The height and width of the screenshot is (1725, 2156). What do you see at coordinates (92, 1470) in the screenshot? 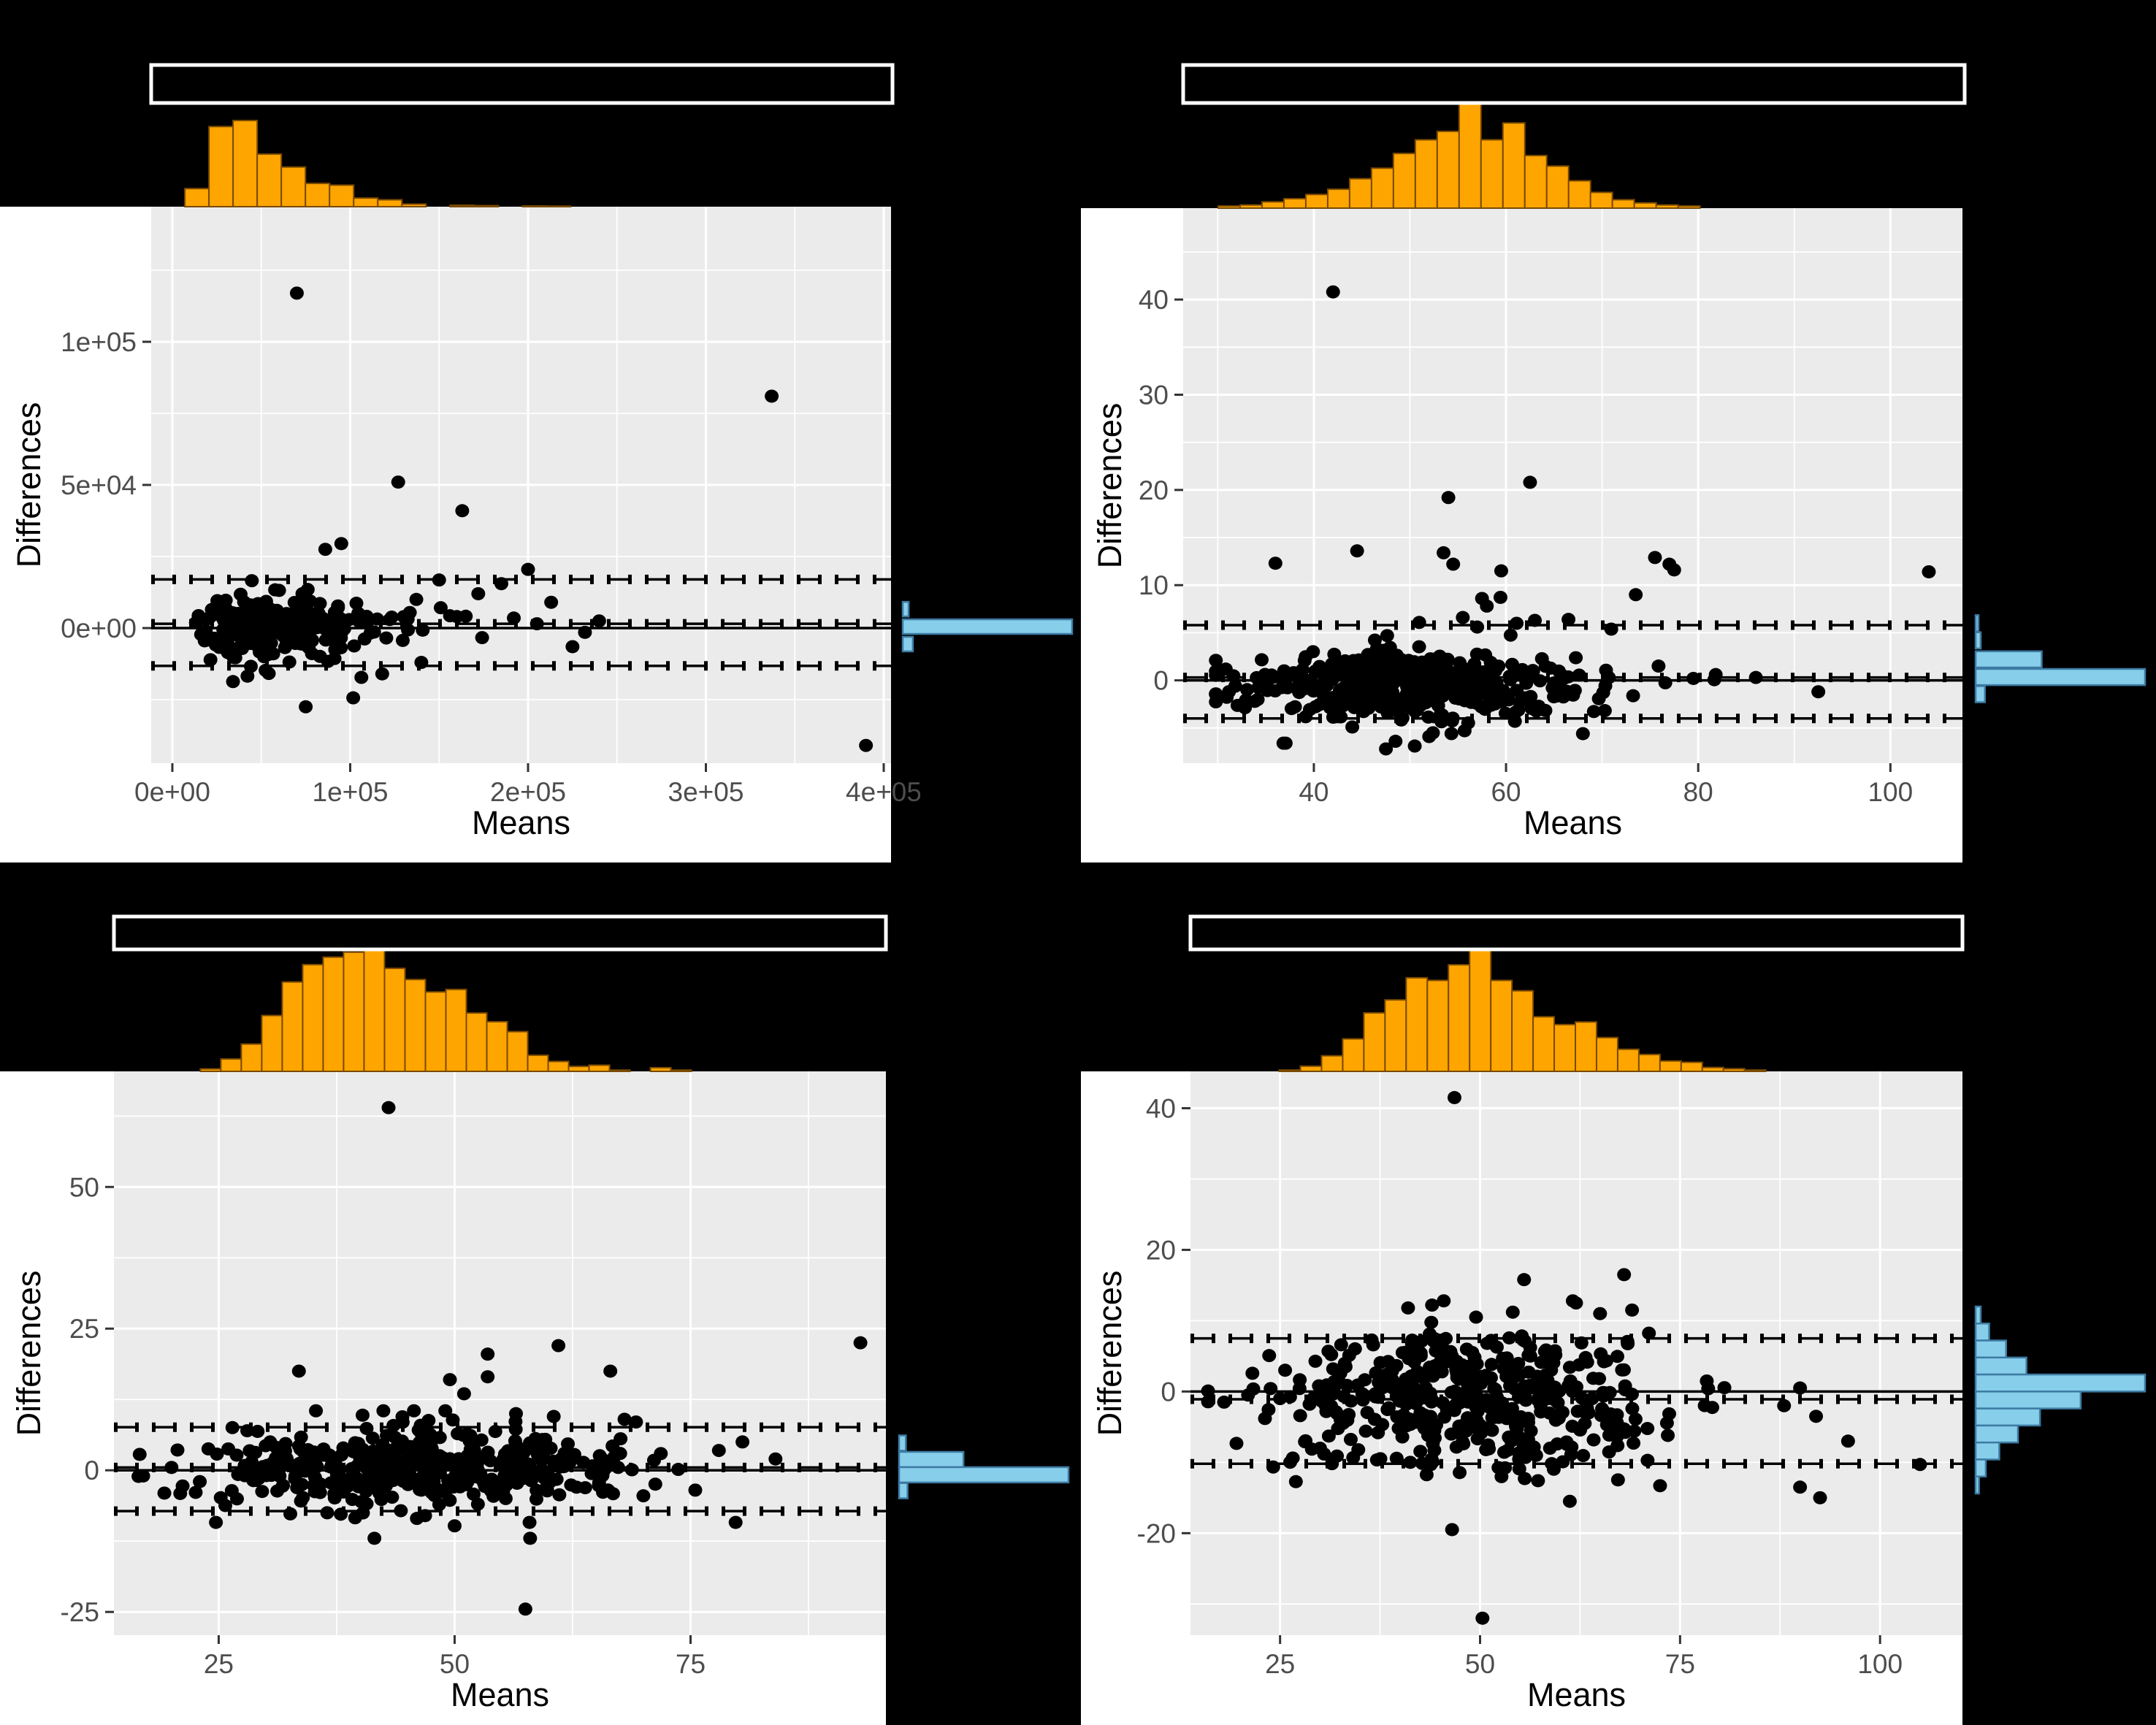
I see `y-tick-label: 0` at bounding box center [92, 1470].